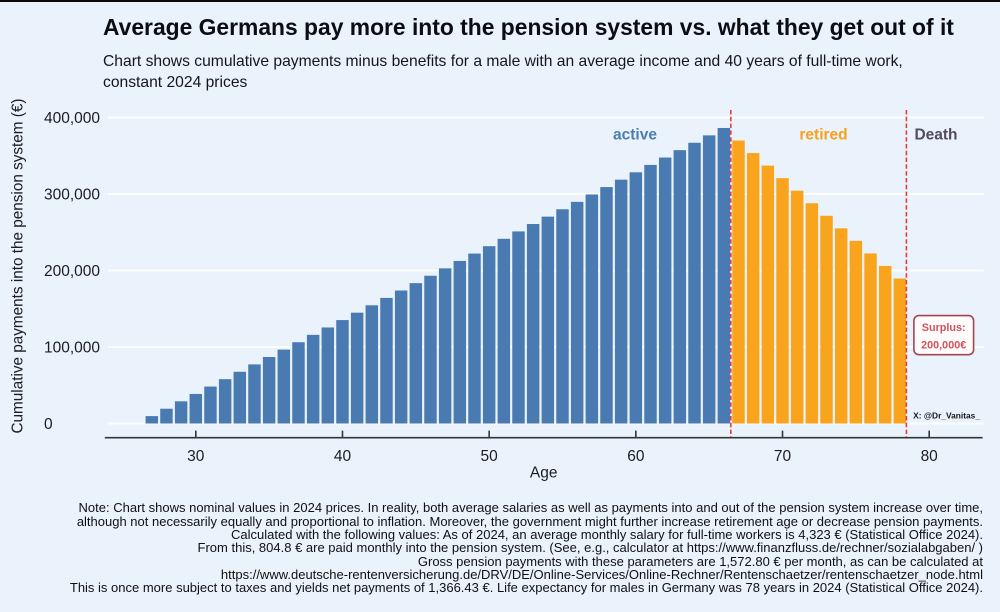  Describe the element at coordinates (544, 473) in the screenshot. I see `svg-text: Age` at that location.